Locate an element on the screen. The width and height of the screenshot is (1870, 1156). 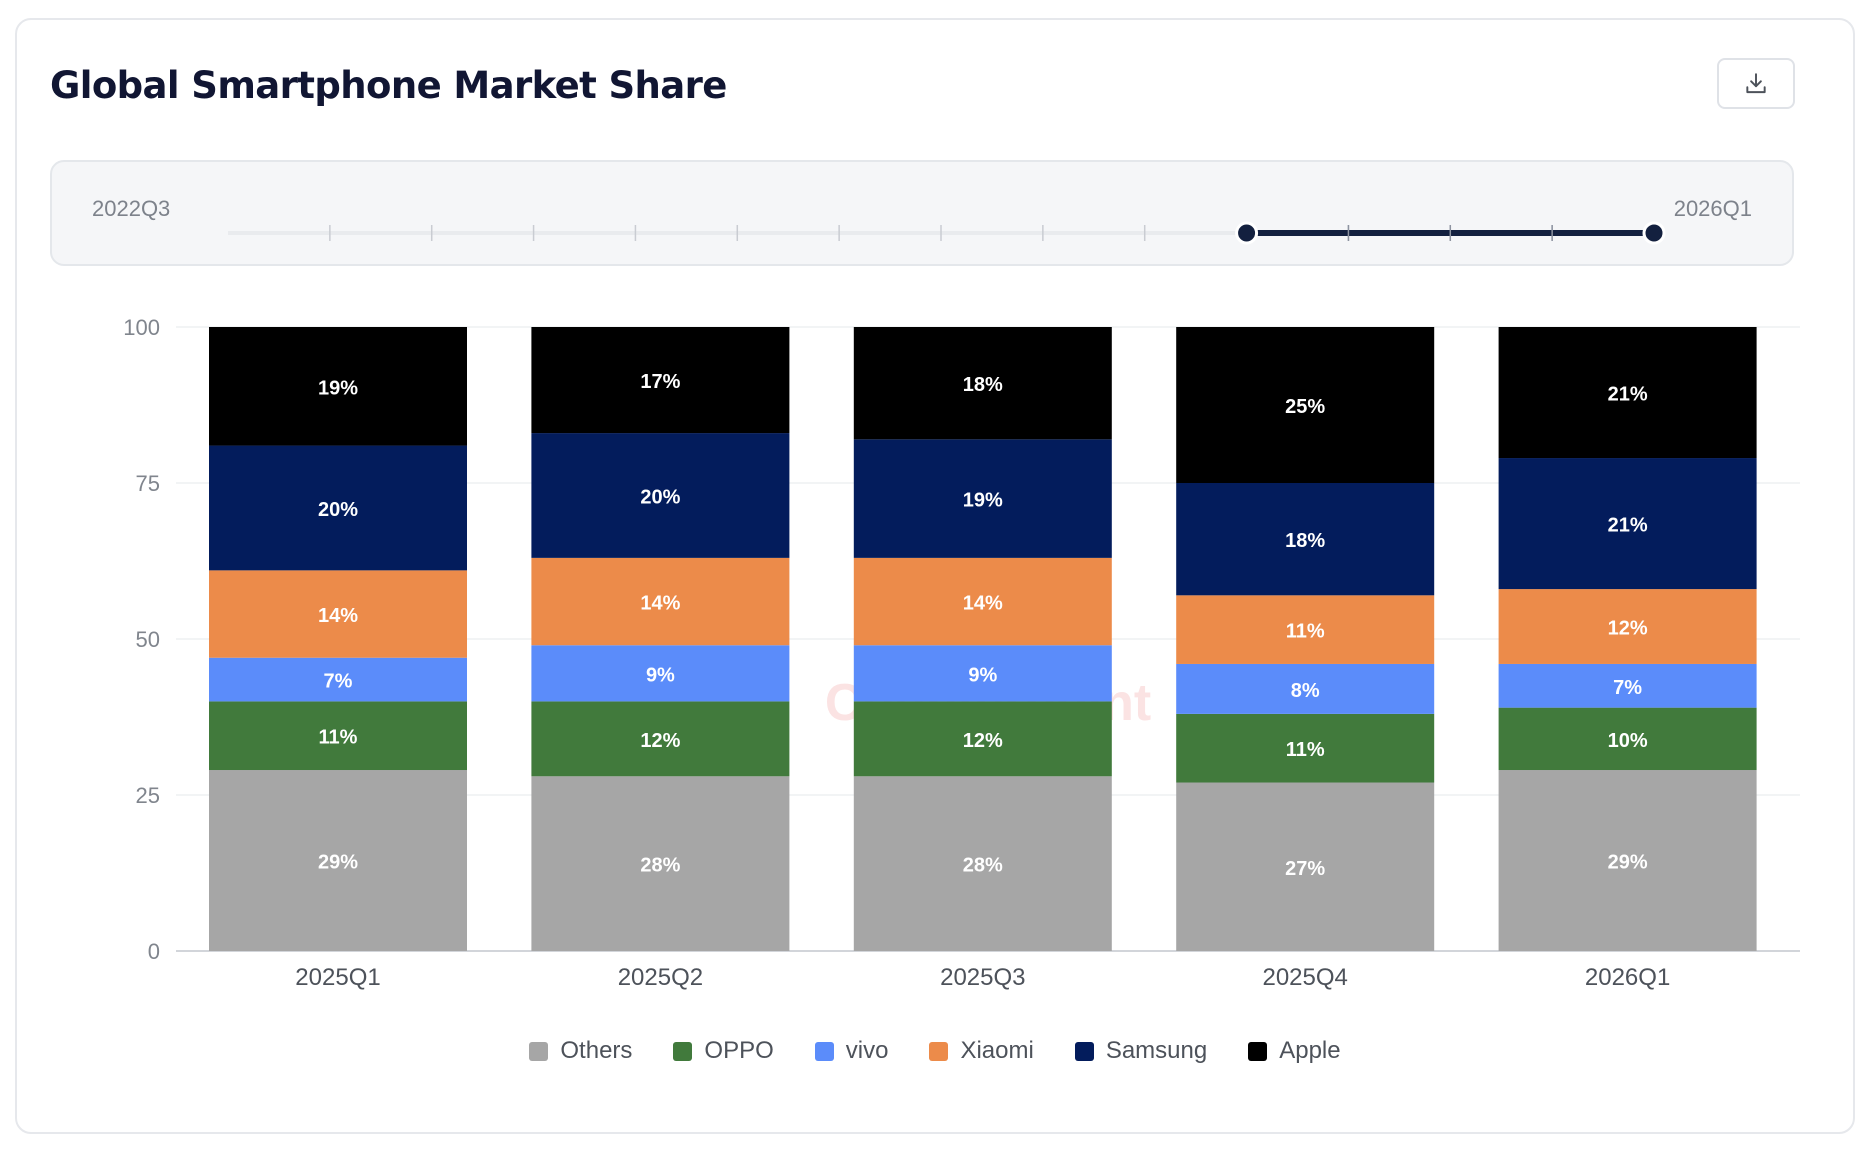
legend-label: Apple is located at coordinates (1310, 1050).